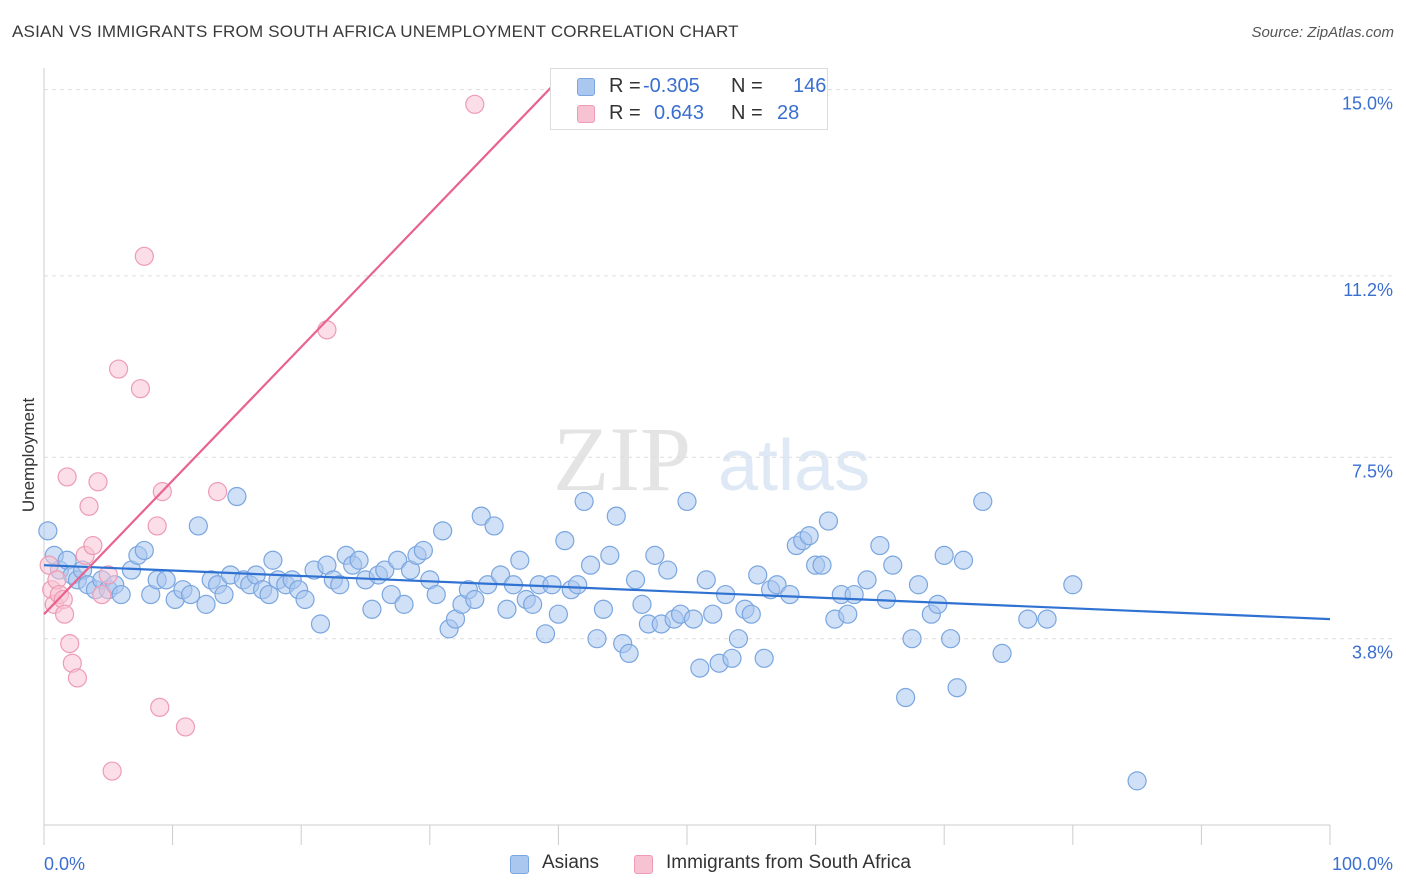  What do you see at coordinates (794, 466) in the screenshot?
I see `watermark-atlas: atlas` at bounding box center [794, 466].